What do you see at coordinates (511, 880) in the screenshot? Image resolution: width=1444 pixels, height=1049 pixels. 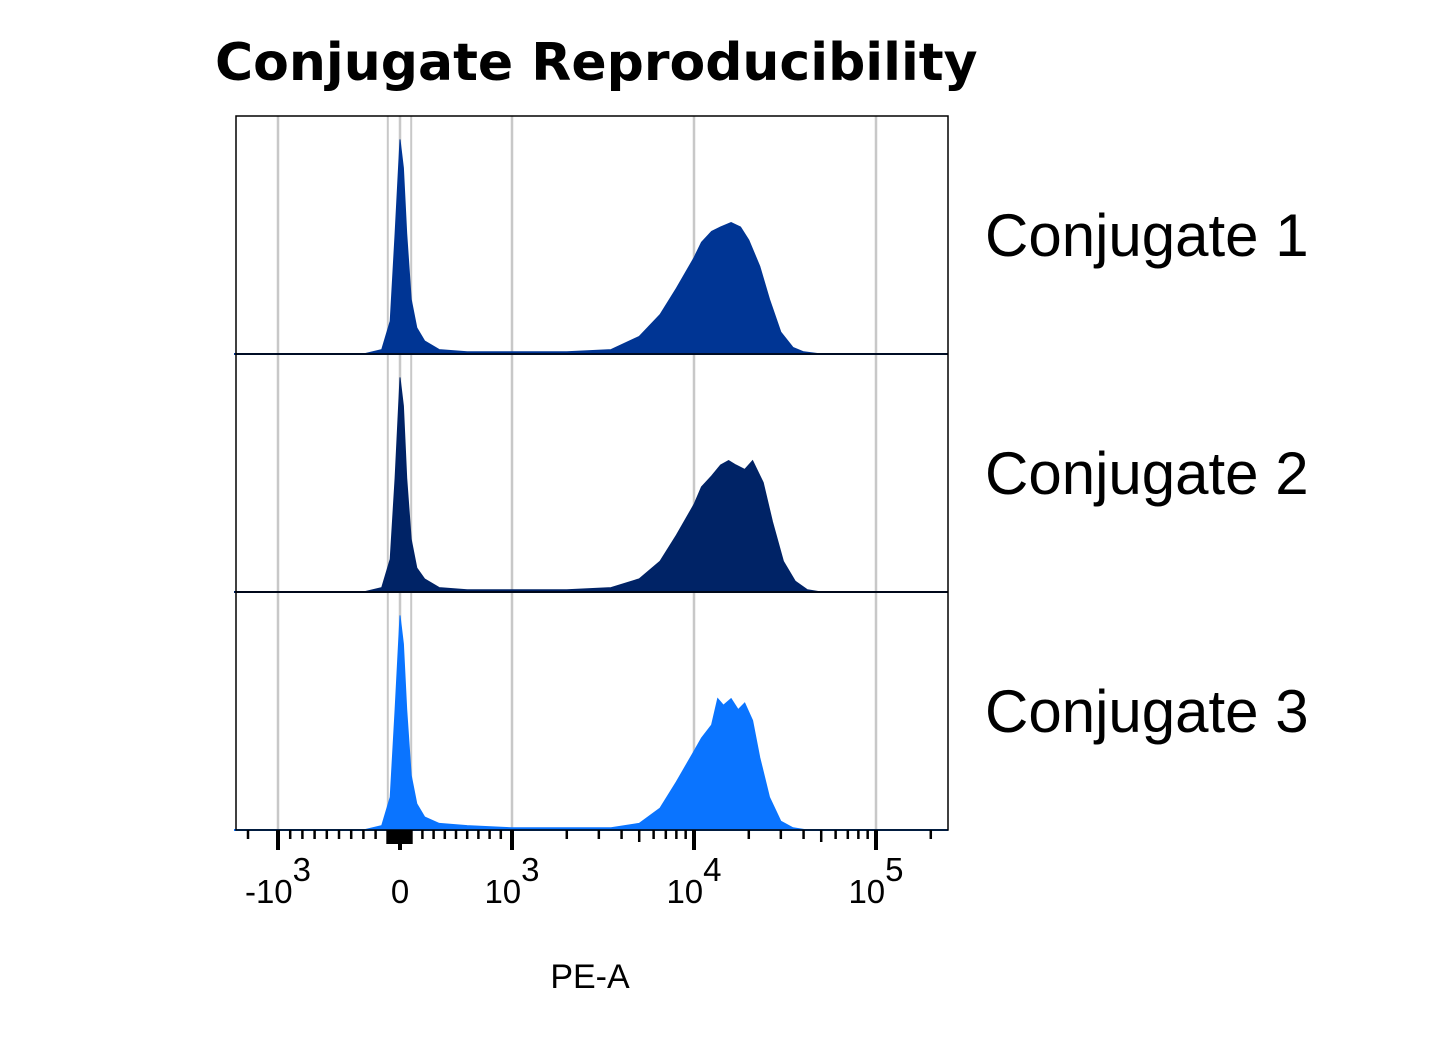 I see `x-tick-label: 10³` at bounding box center [511, 880].